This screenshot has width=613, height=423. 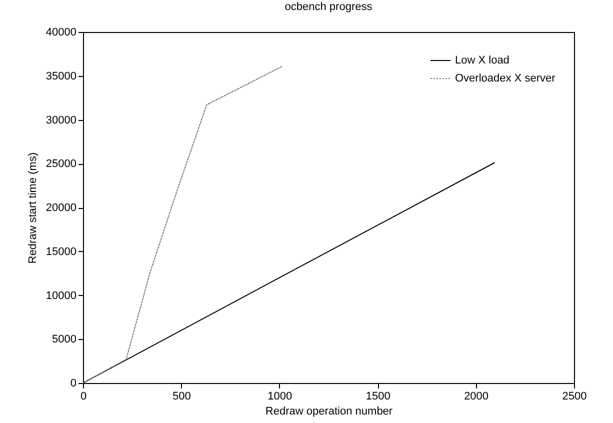 What do you see at coordinates (329, 412) in the screenshot?
I see `x-axis-title: Redraw operation number` at bounding box center [329, 412].